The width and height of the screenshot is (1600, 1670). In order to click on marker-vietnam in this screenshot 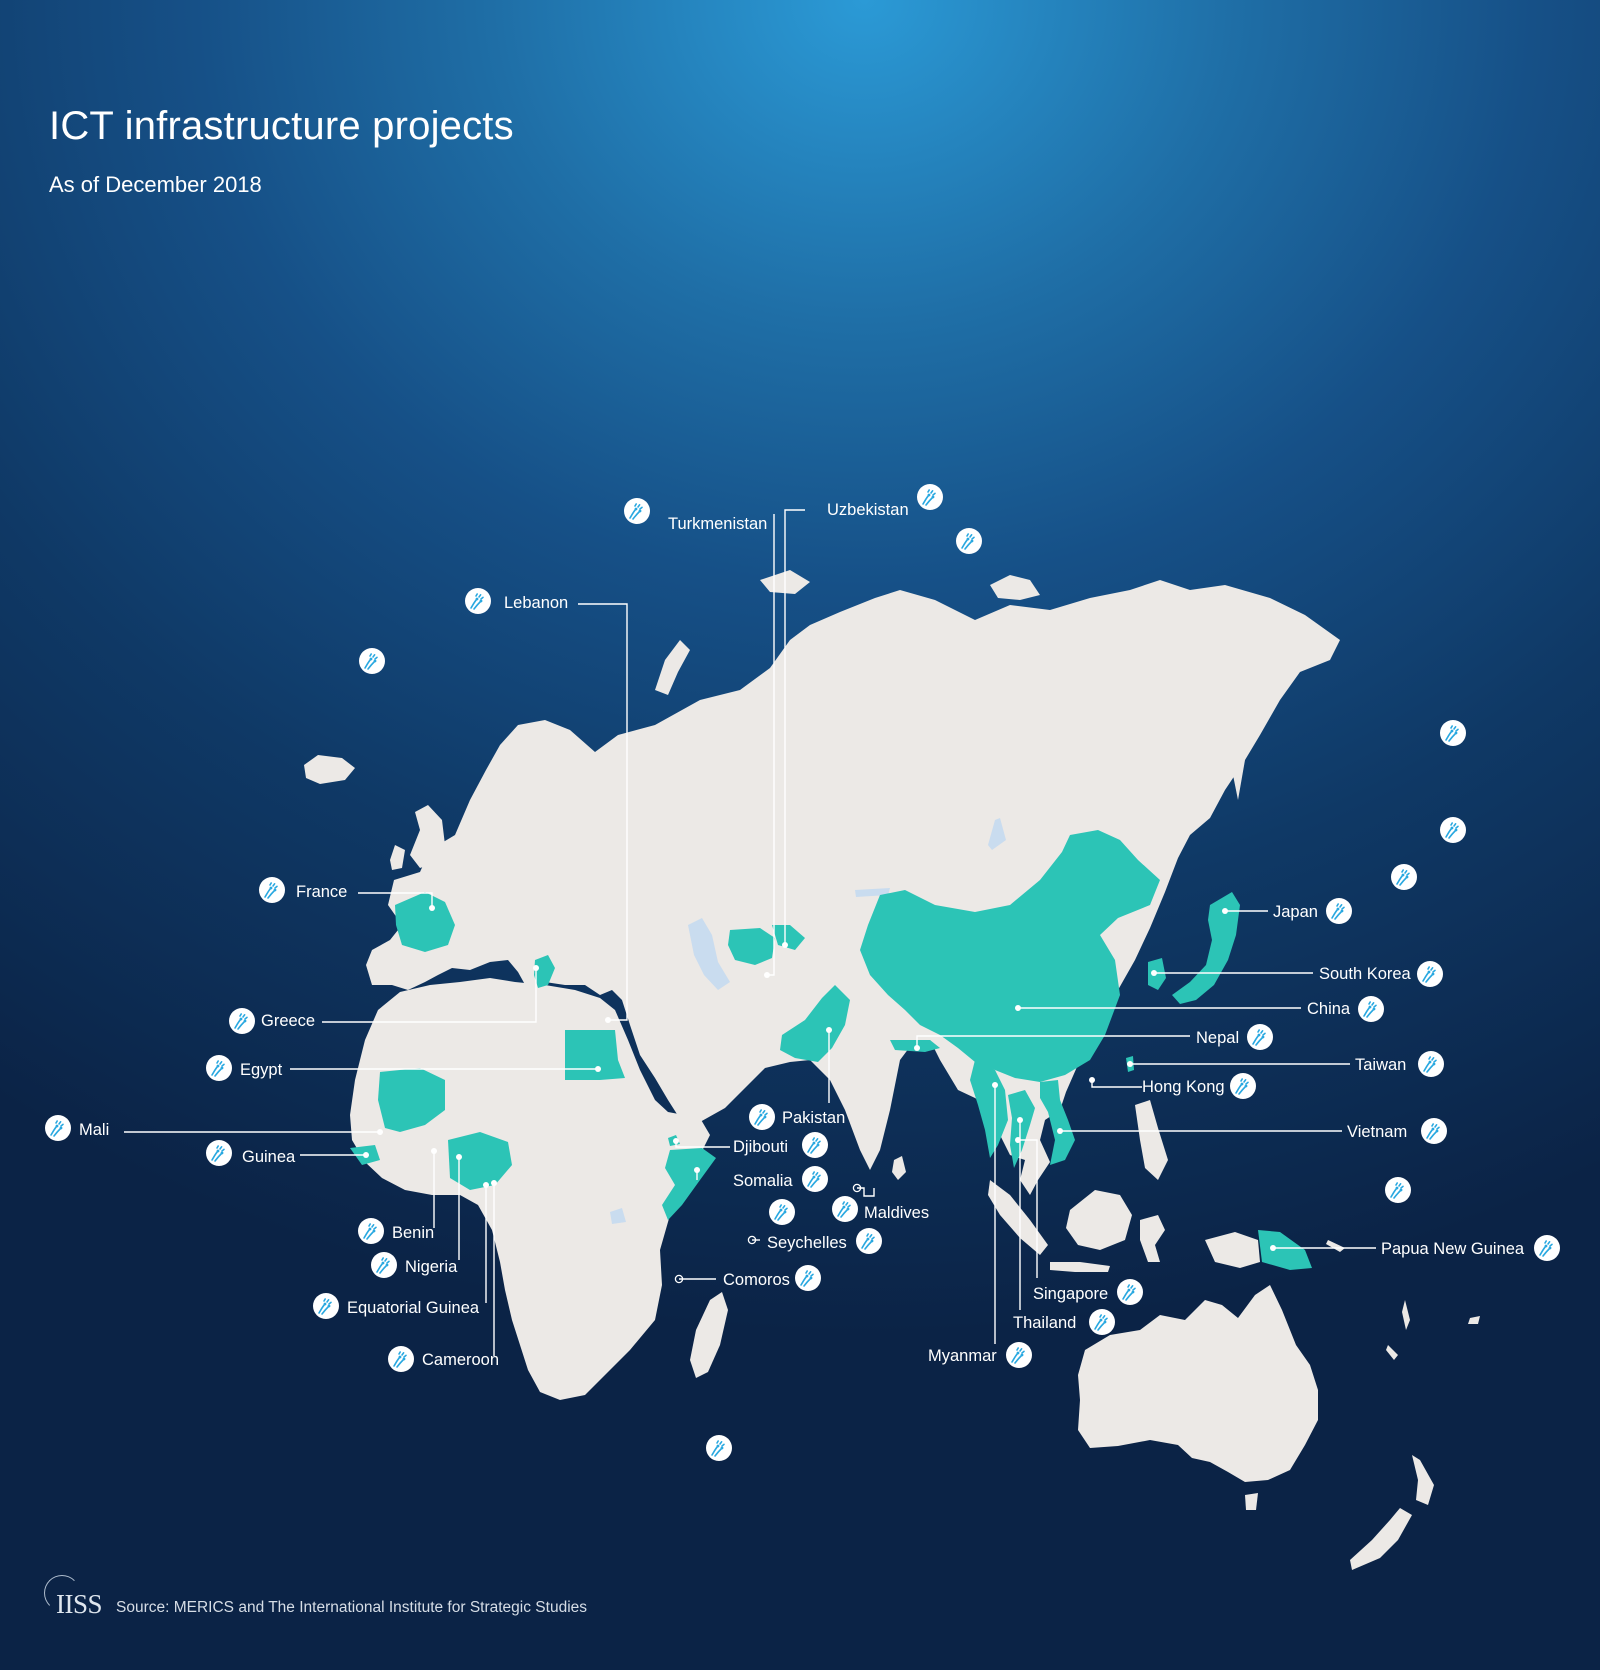, I will do `click(1060, 1131)`.